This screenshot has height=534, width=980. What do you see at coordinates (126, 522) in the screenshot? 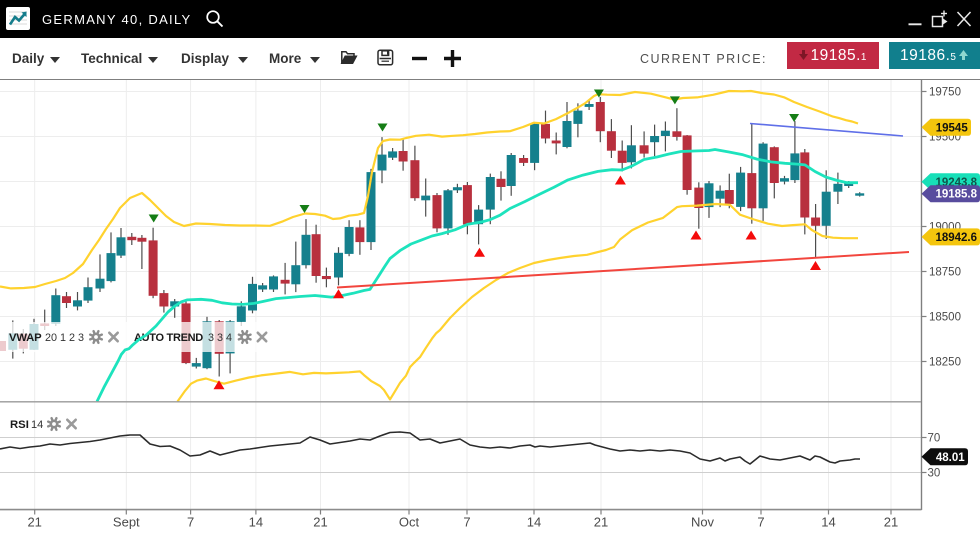
I see `svg-text: Sept` at bounding box center [126, 522].